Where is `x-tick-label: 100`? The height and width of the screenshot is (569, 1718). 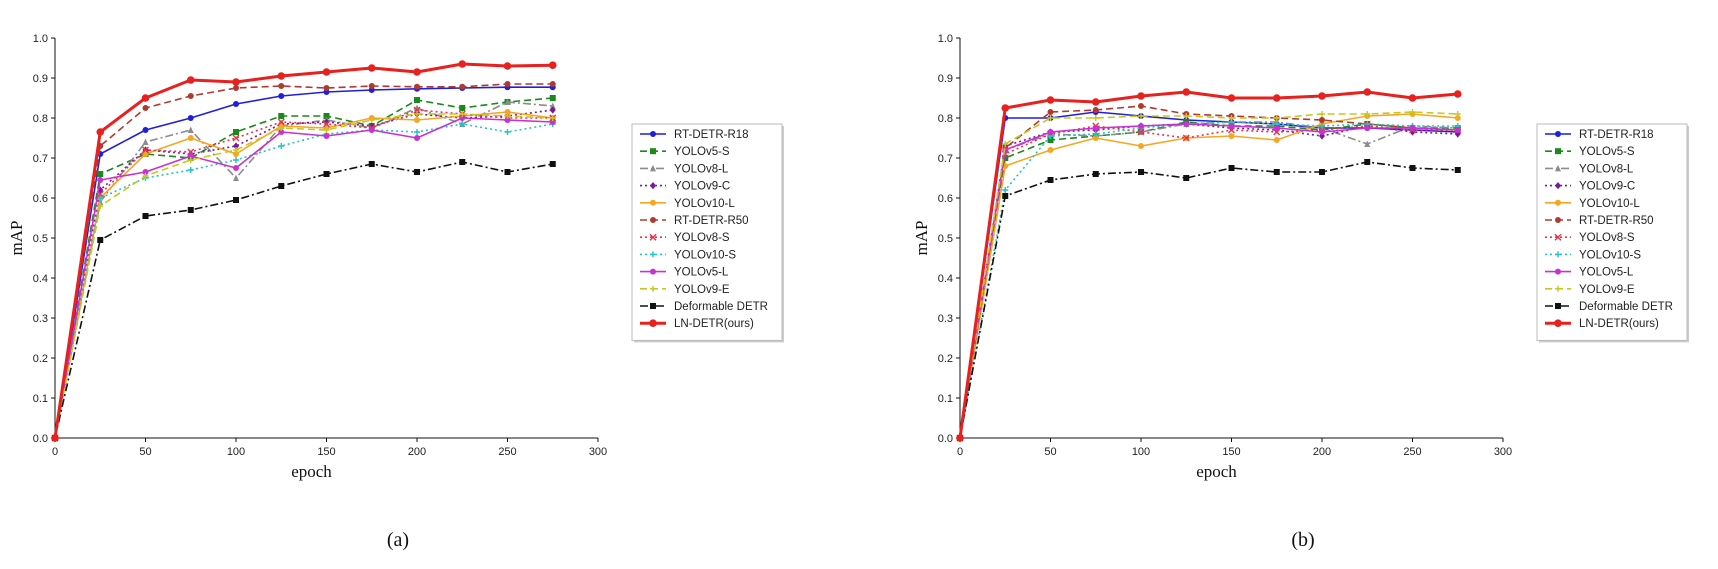 x-tick-label: 100 is located at coordinates (236, 452).